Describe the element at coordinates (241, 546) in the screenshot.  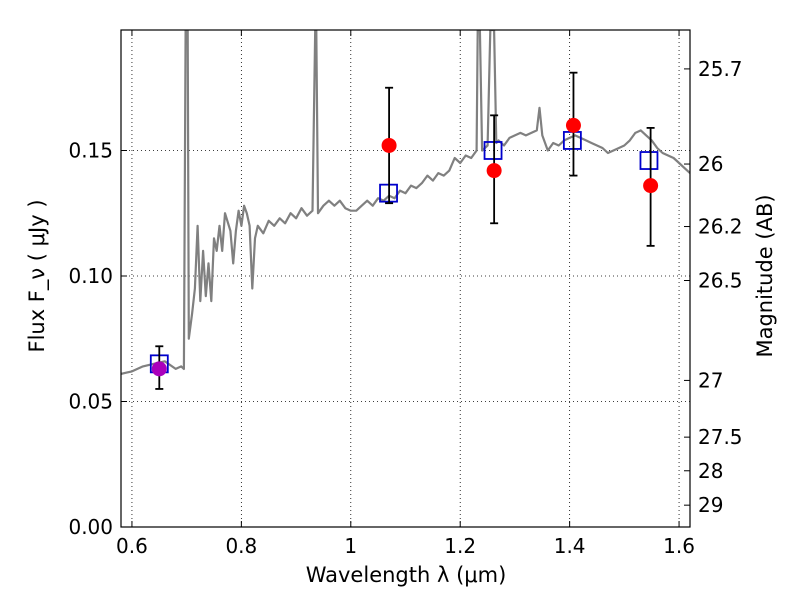
I see `x-tick-label: 0.8` at that location.